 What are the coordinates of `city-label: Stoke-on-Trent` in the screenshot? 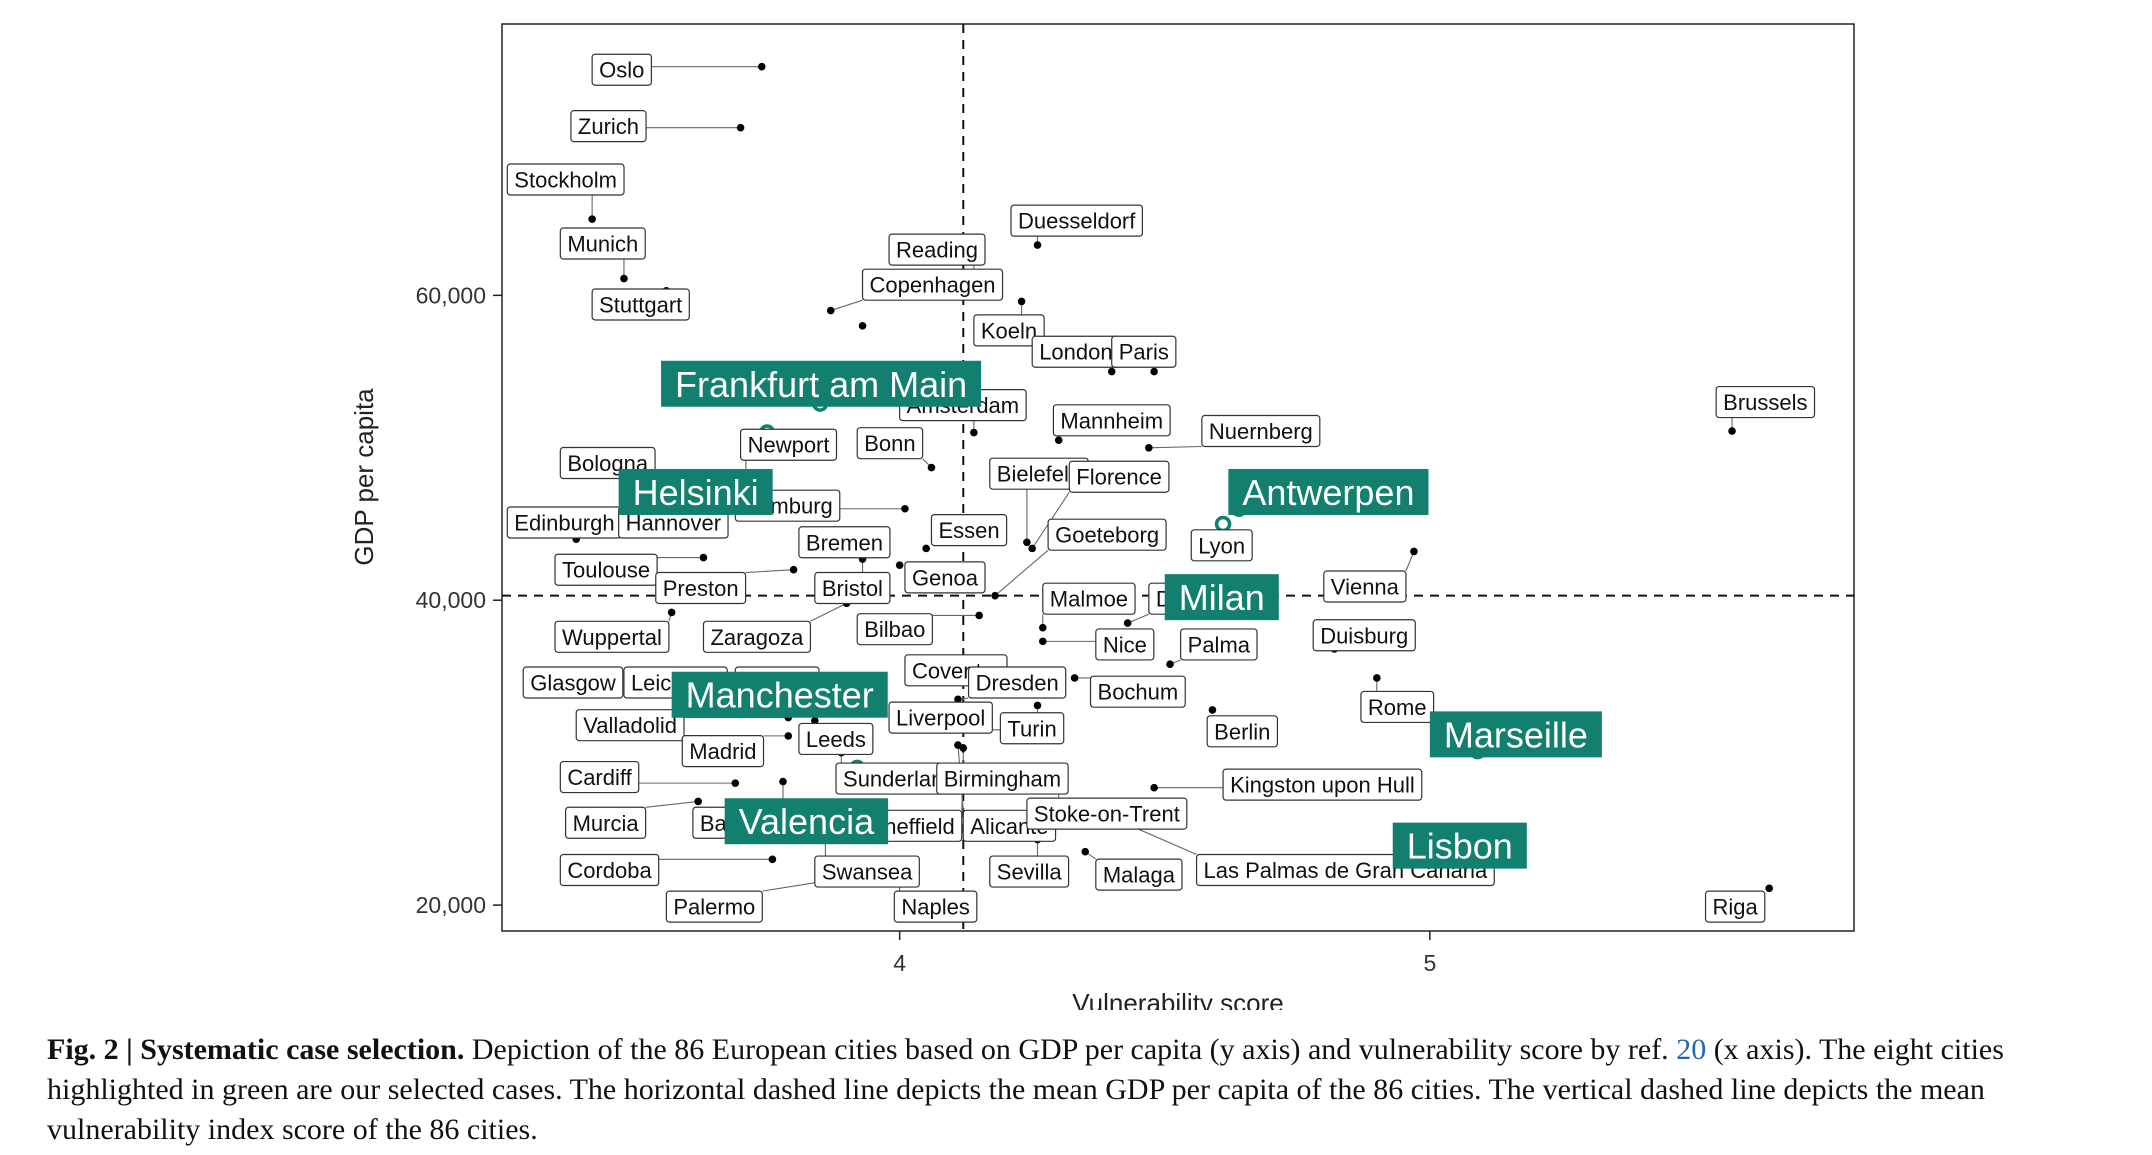 It's located at (1107, 814).